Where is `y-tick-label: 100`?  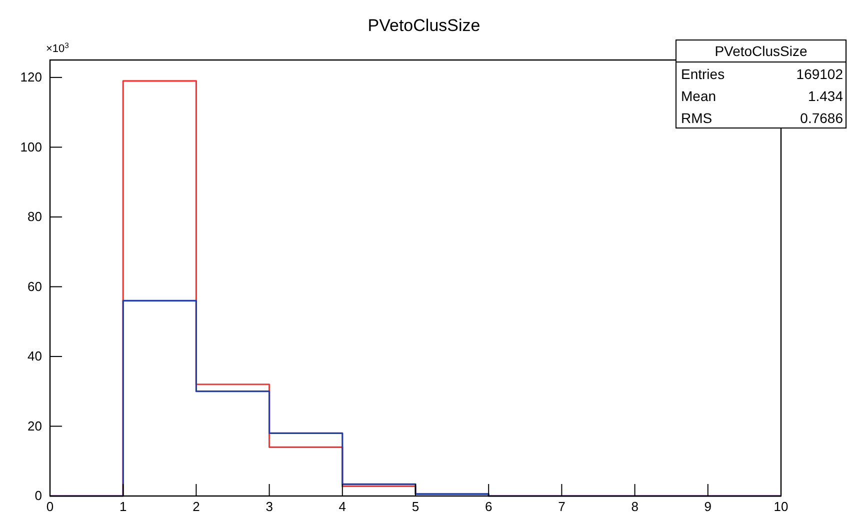
y-tick-label: 100 is located at coordinates (31, 146).